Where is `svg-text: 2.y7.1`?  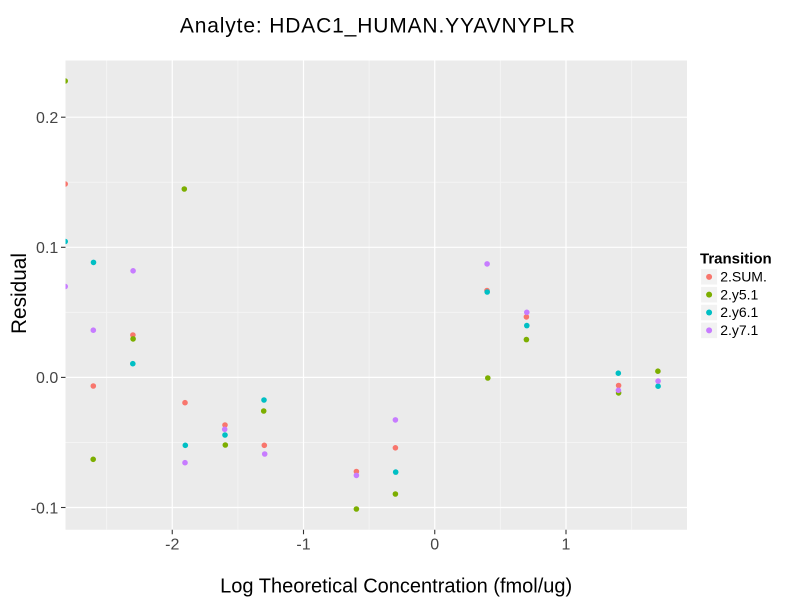
svg-text: 2.y7.1 is located at coordinates (739, 330).